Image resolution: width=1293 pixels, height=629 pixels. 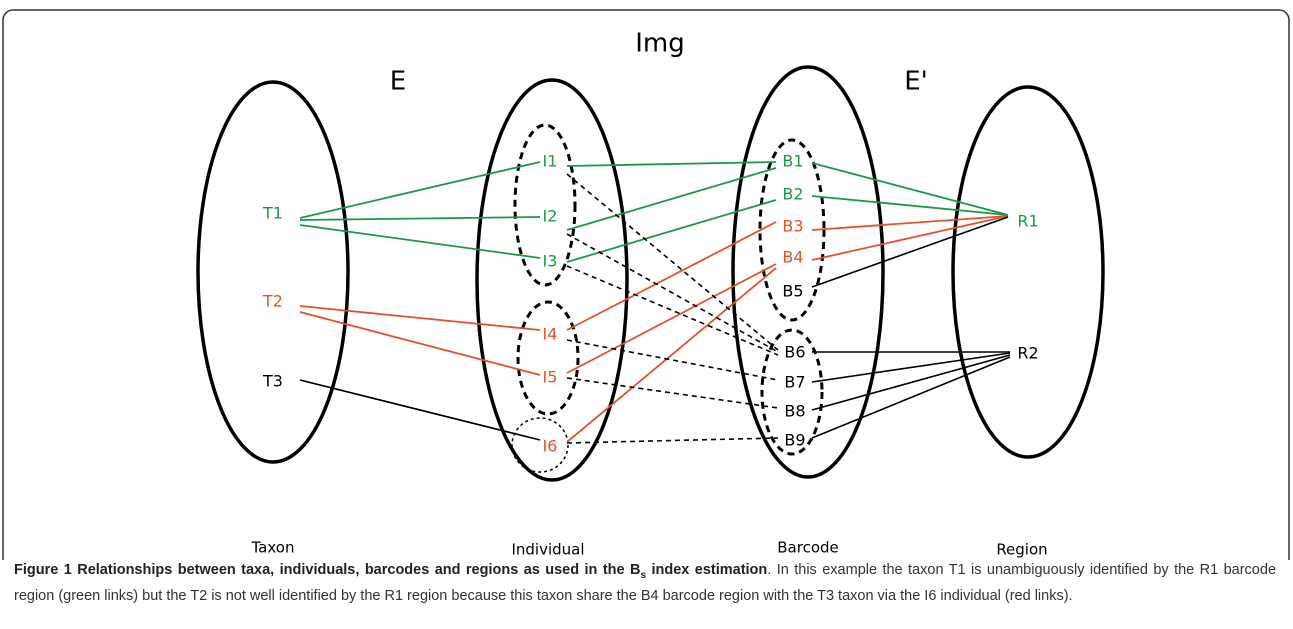 What do you see at coordinates (272, 301) in the screenshot?
I see `node: T2` at bounding box center [272, 301].